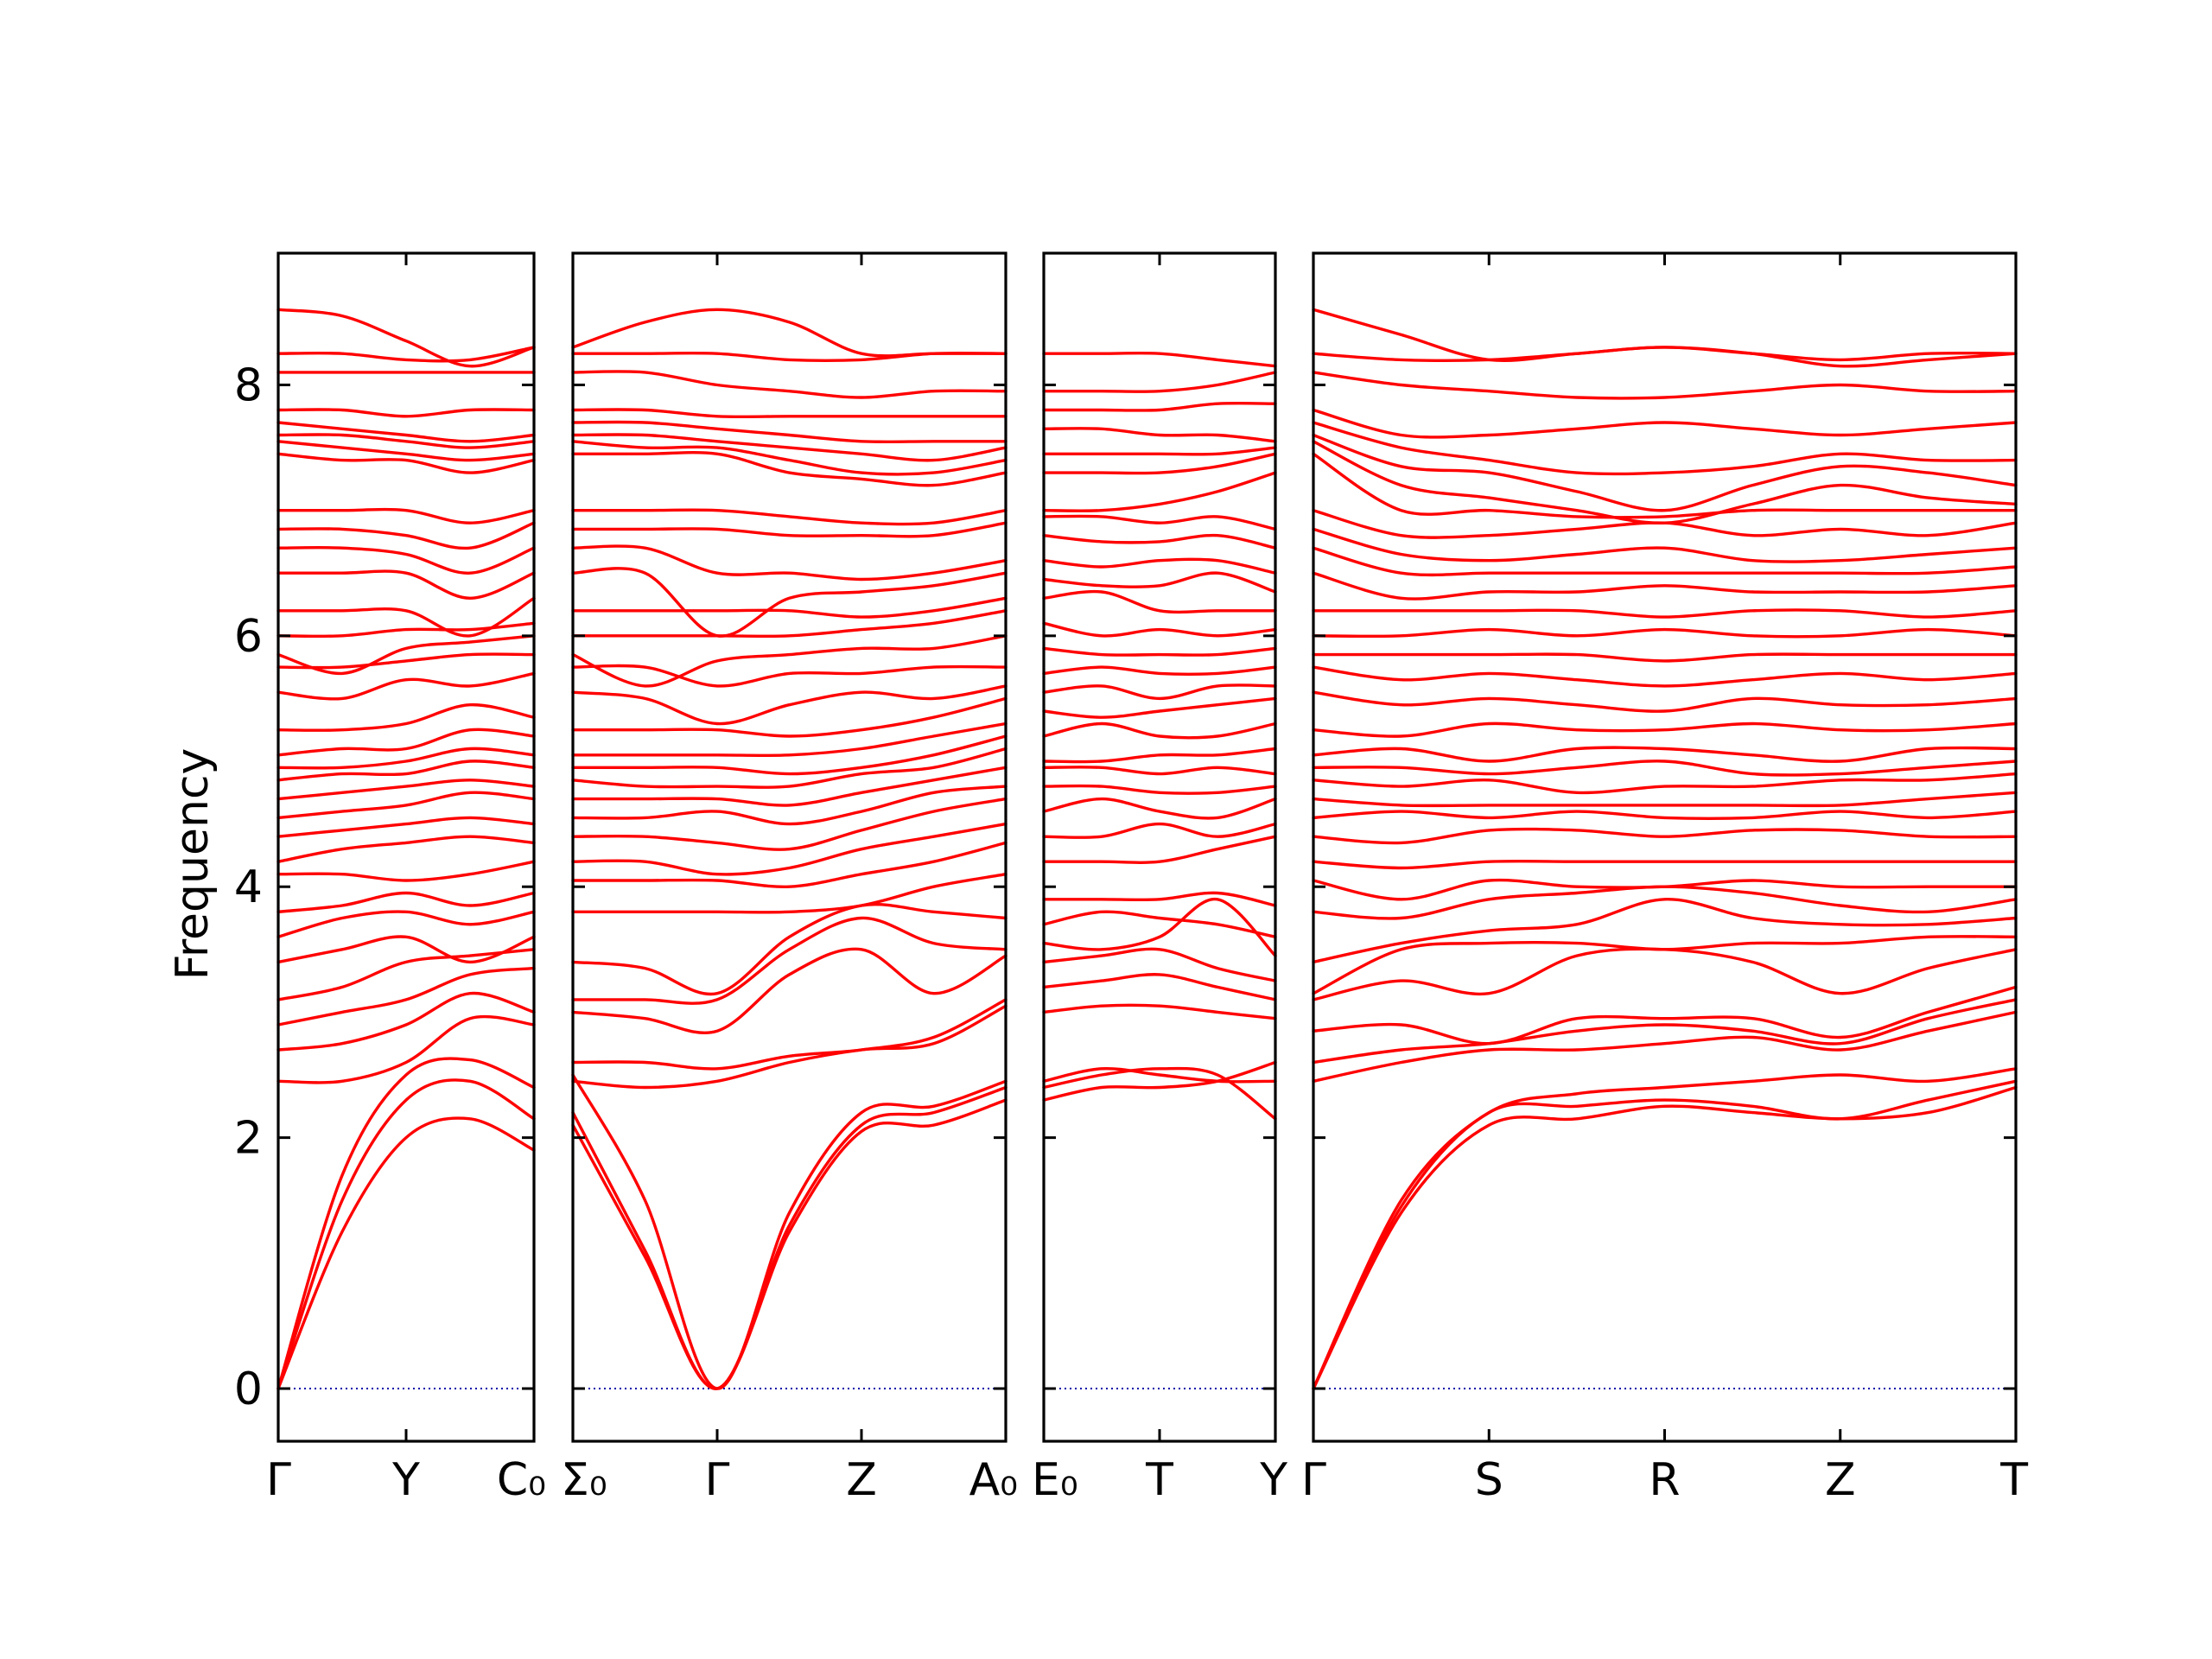  What do you see at coordinates (1055, 1480) in the screenshot?
I see `x-tick-label: E₀` at bounding box center [1055, 1480].